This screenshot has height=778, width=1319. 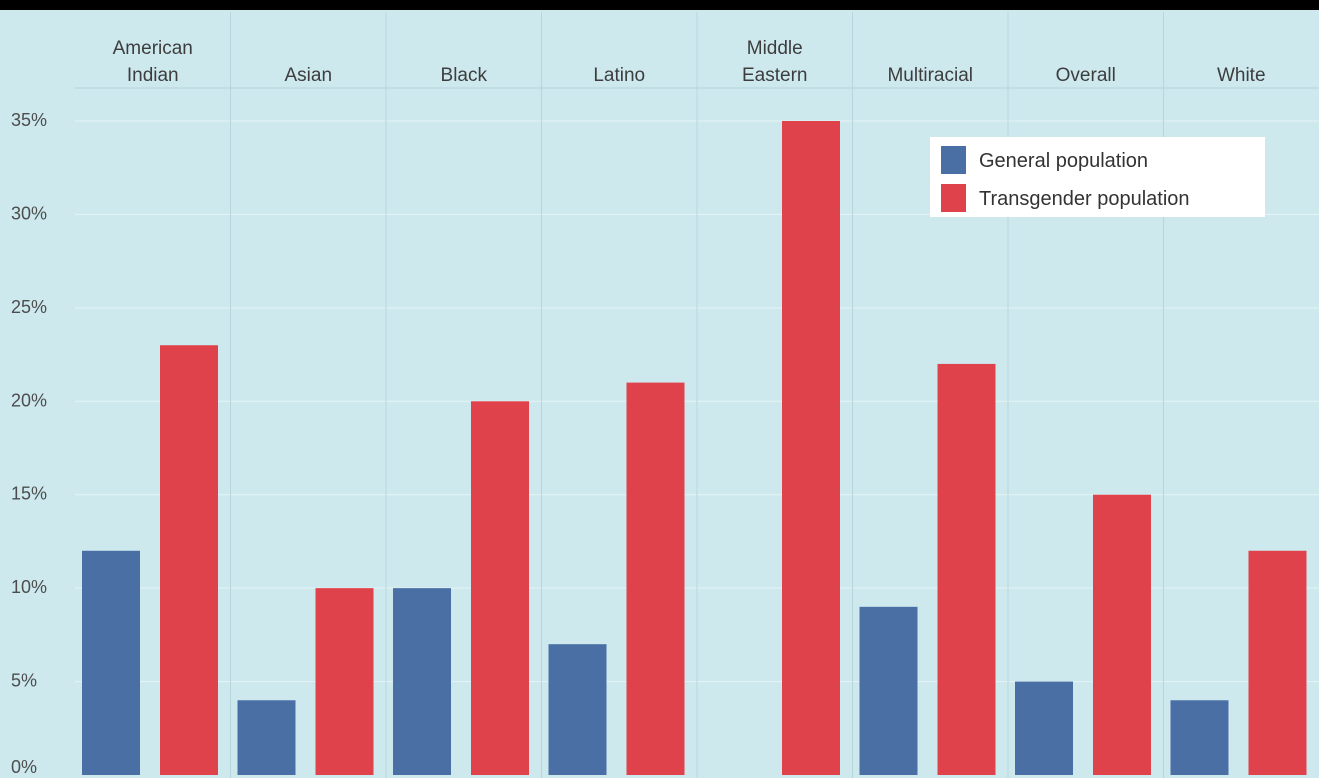 What do you see at coordinates (1086, 75) in the screenshot?
I see `category-label: Overall` at bounding box center [1086, 75].